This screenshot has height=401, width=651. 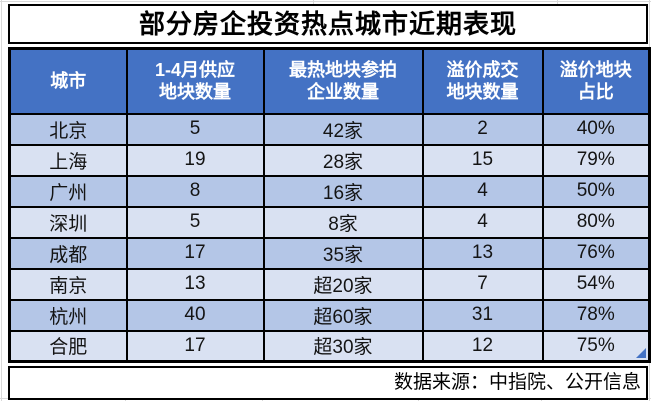 I want to click on table-row: 南京 13 超20家 7 54%, so click(x=329, y=284).